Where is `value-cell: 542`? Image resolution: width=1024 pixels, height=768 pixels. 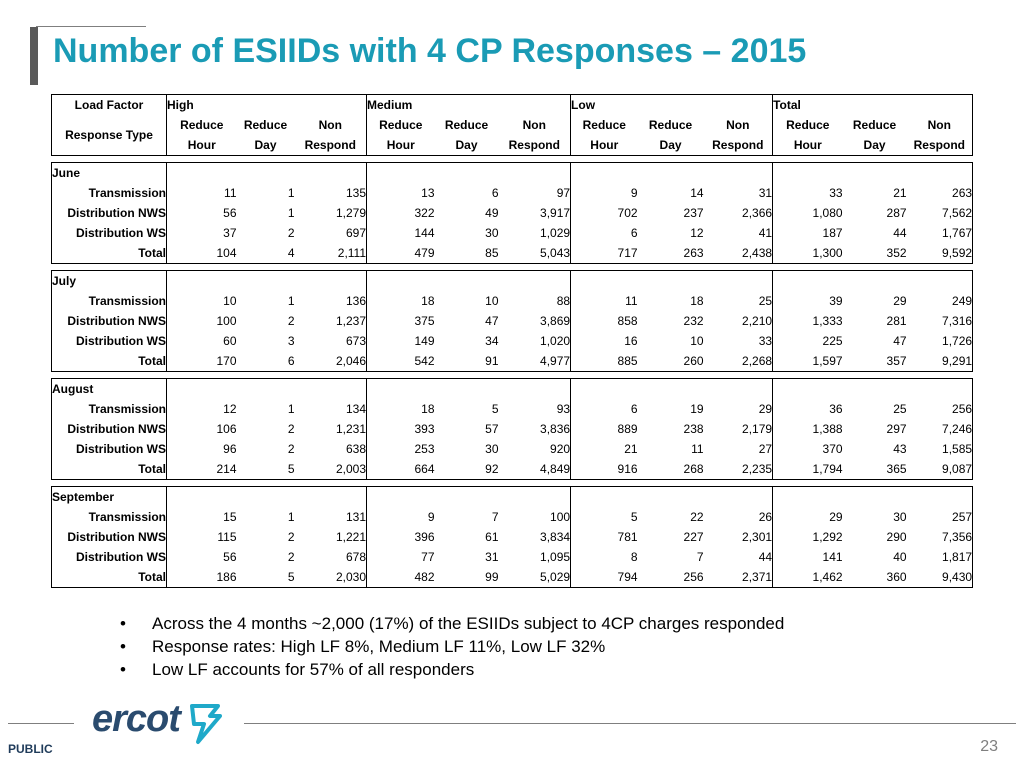 value-cell: 542 is located at coordinates (400, 361).